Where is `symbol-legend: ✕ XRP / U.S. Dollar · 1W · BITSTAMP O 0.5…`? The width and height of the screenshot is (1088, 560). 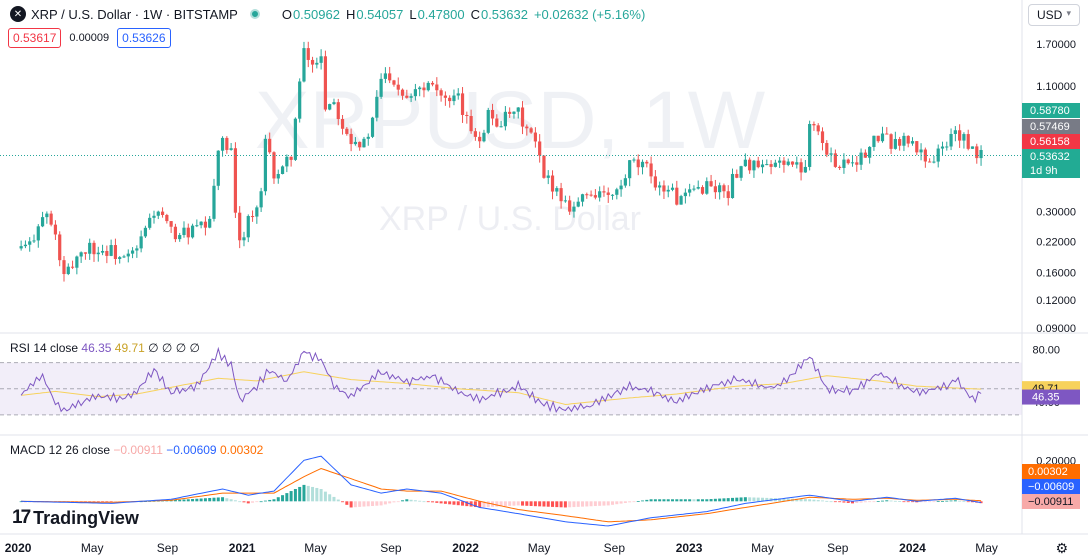
symbol-legend: ✕ XRP / U.S. Dollar · 1W · BITSTAMP O 0.5… is located at coordinates (327, 14).